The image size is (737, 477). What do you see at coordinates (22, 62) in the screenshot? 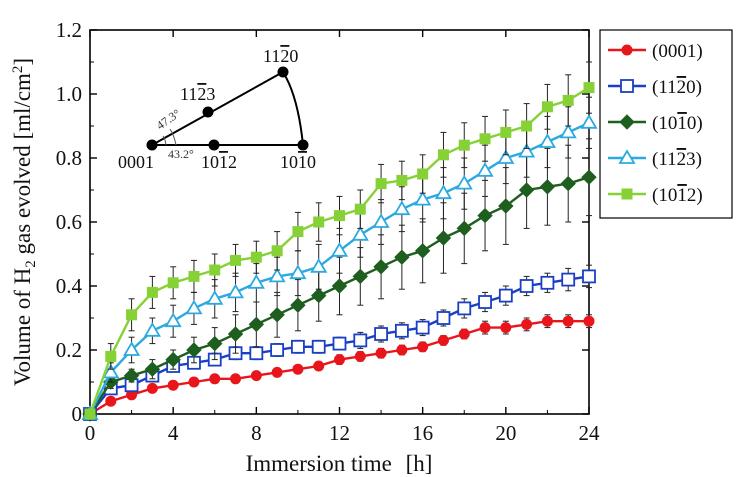
I see `y-label-end: ]` at bounding box center [22, 62].